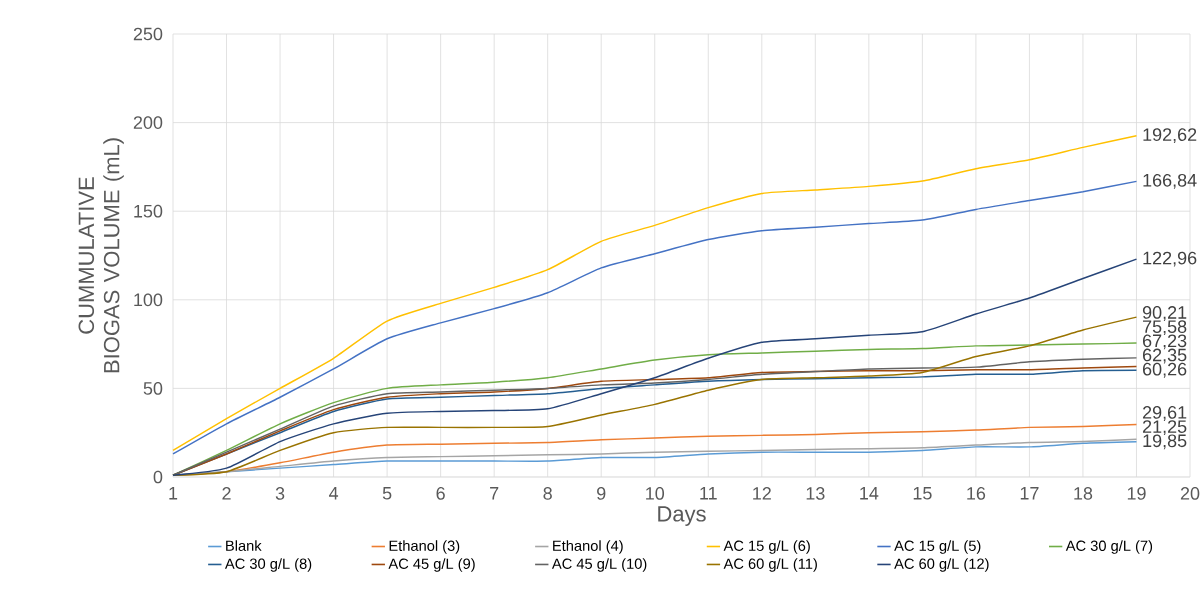 Image resolution: width=1203 pixels, height=604 pixels. I want to click on data-label: 166,84, so click(1170, 181).